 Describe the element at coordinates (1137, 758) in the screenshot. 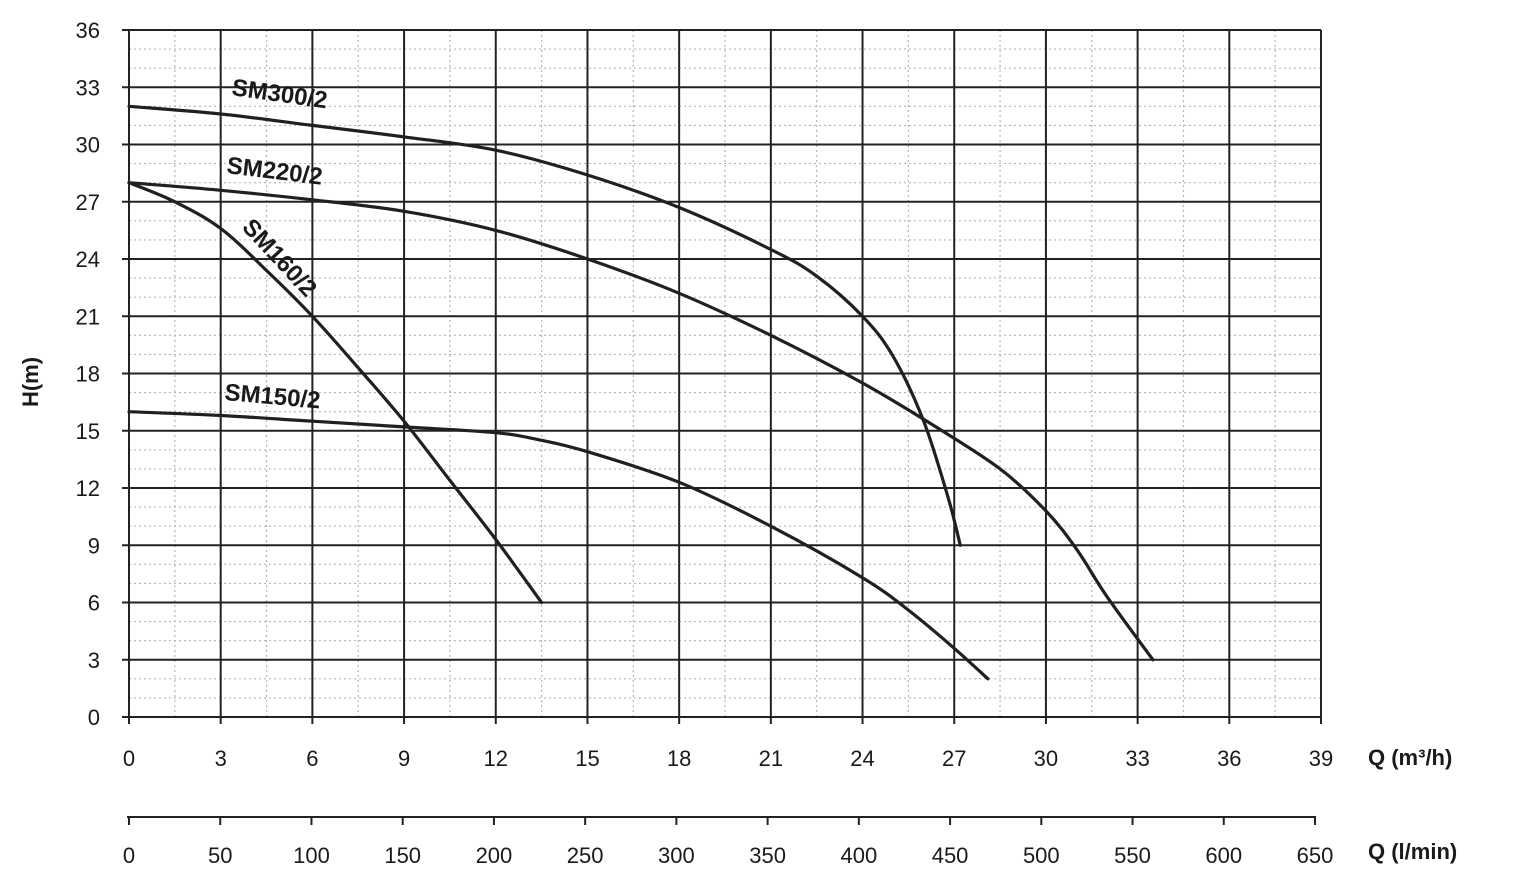

I see `x-tick-label: 33` at that location.